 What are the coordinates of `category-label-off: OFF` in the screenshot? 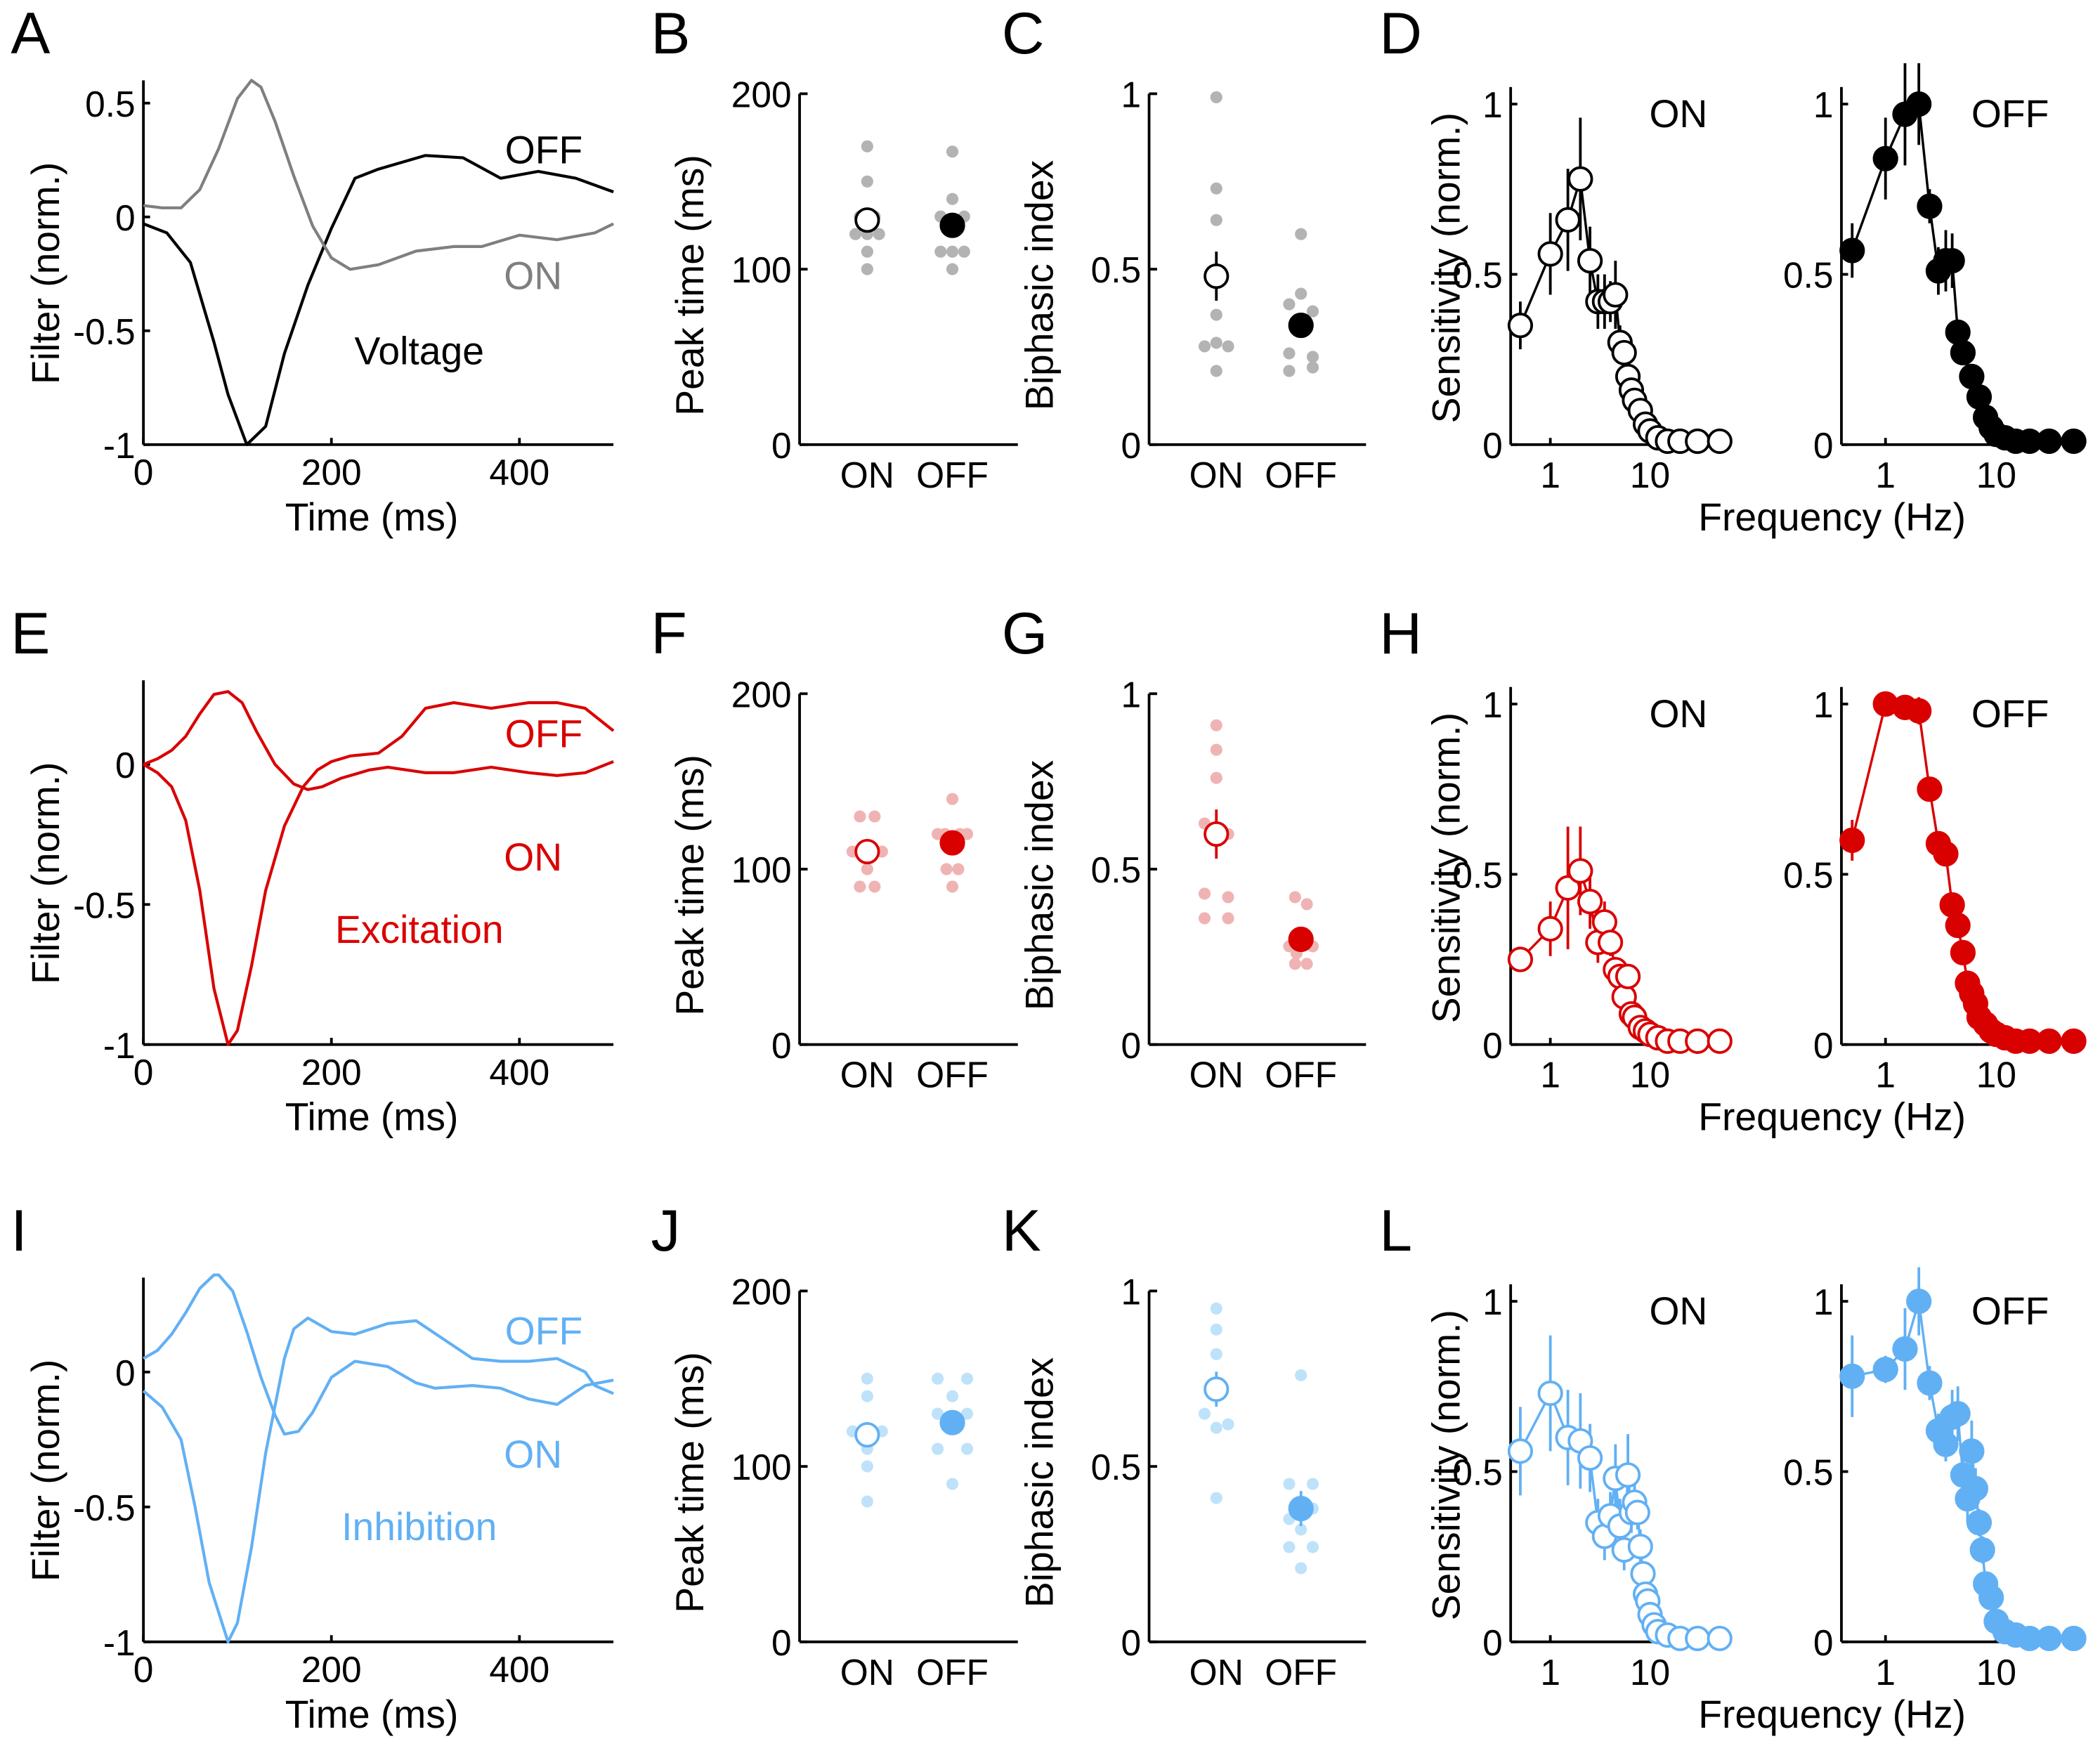 It's located at (952, 1672).